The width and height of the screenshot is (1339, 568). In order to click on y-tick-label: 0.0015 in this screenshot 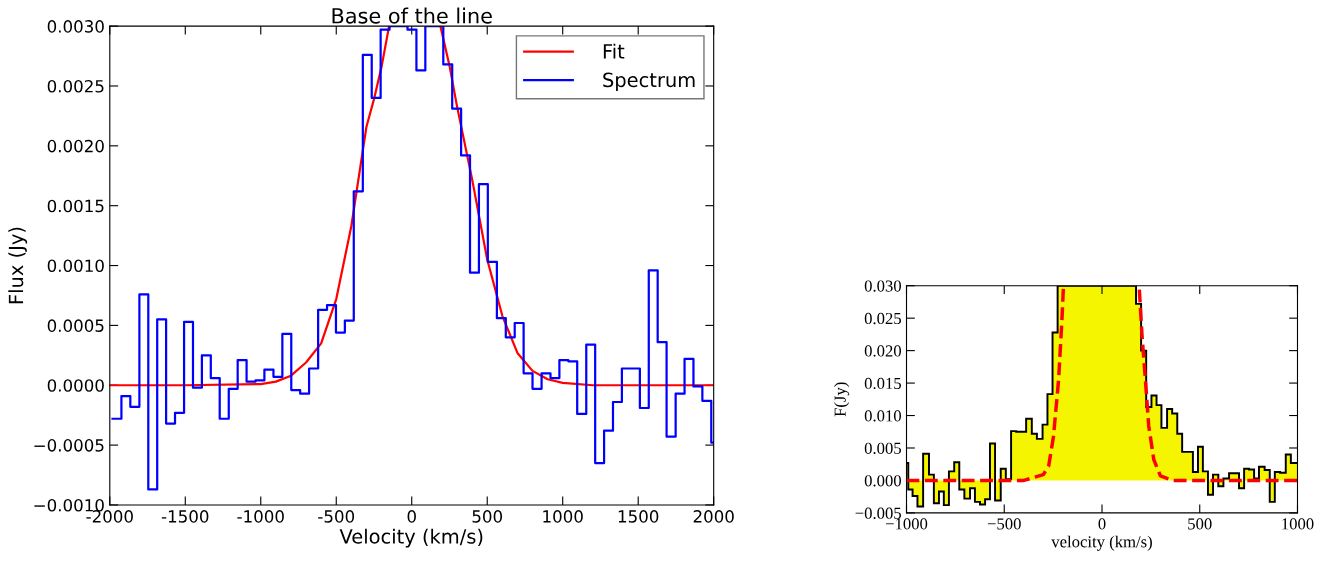, I will do `click(75, 206)`.